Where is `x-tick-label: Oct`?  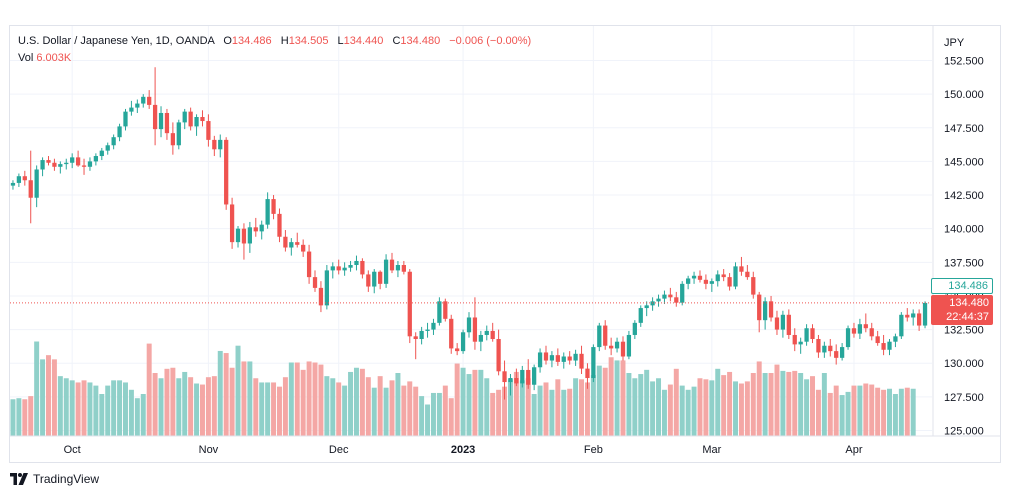
x-tick-label: Oct is located at coordinates (72, 450).